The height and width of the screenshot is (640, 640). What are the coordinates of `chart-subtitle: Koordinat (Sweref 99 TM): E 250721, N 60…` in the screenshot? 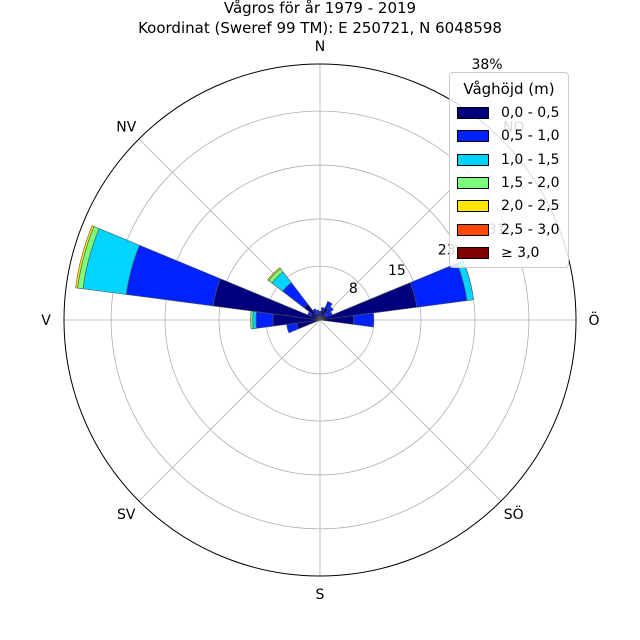 It's located at (320, 28).